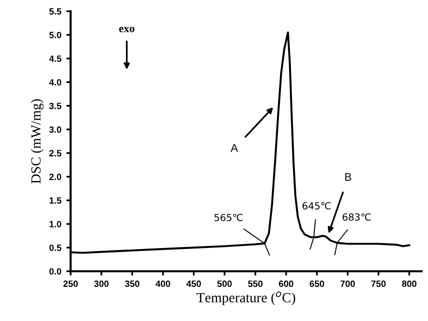 This screenshot has height=321, width=428. What do you see at coordinates (56, 224) in the screenshot?
I see `y-tick-label: 1.0` at bounding box center [56, 224].